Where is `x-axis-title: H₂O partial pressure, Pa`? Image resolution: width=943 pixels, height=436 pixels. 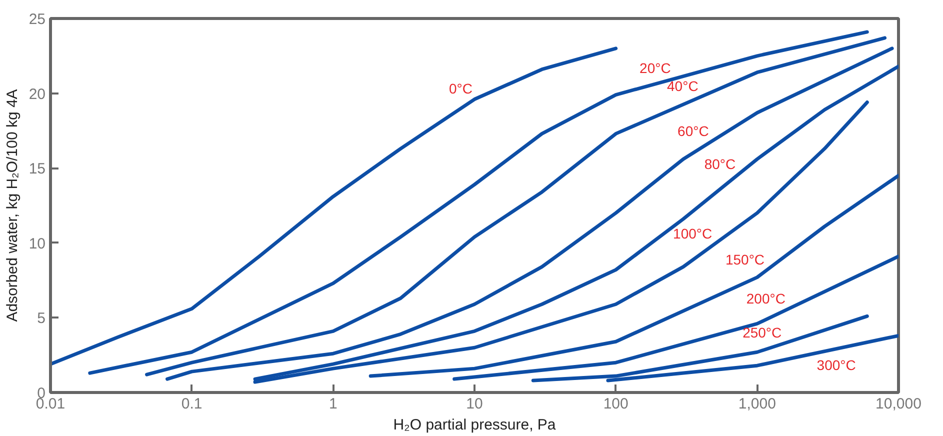 x-axis-title: H₂O partial pressure, Pa is located at coordinates (474, 425).